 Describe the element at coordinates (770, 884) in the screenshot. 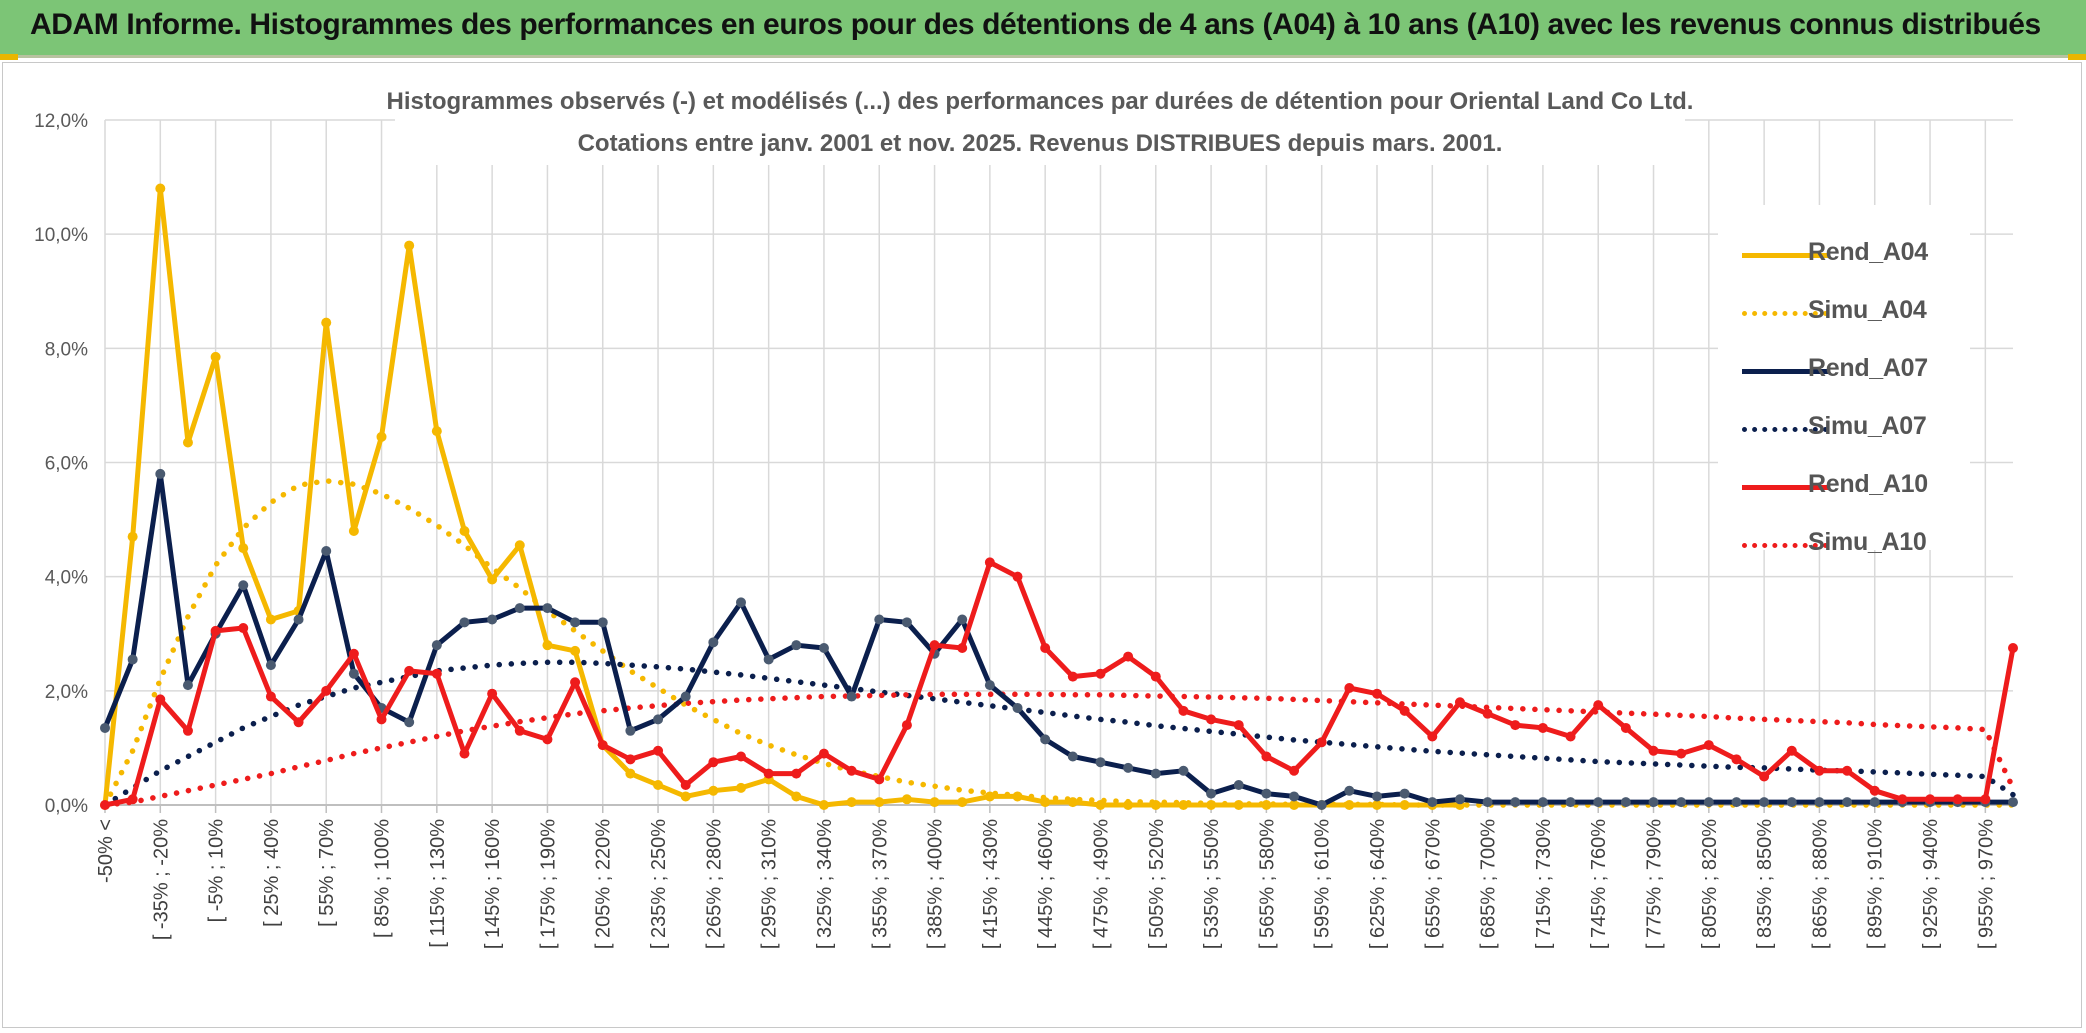

I see `x-tick-label: [ 295% ; 310%` at that location.